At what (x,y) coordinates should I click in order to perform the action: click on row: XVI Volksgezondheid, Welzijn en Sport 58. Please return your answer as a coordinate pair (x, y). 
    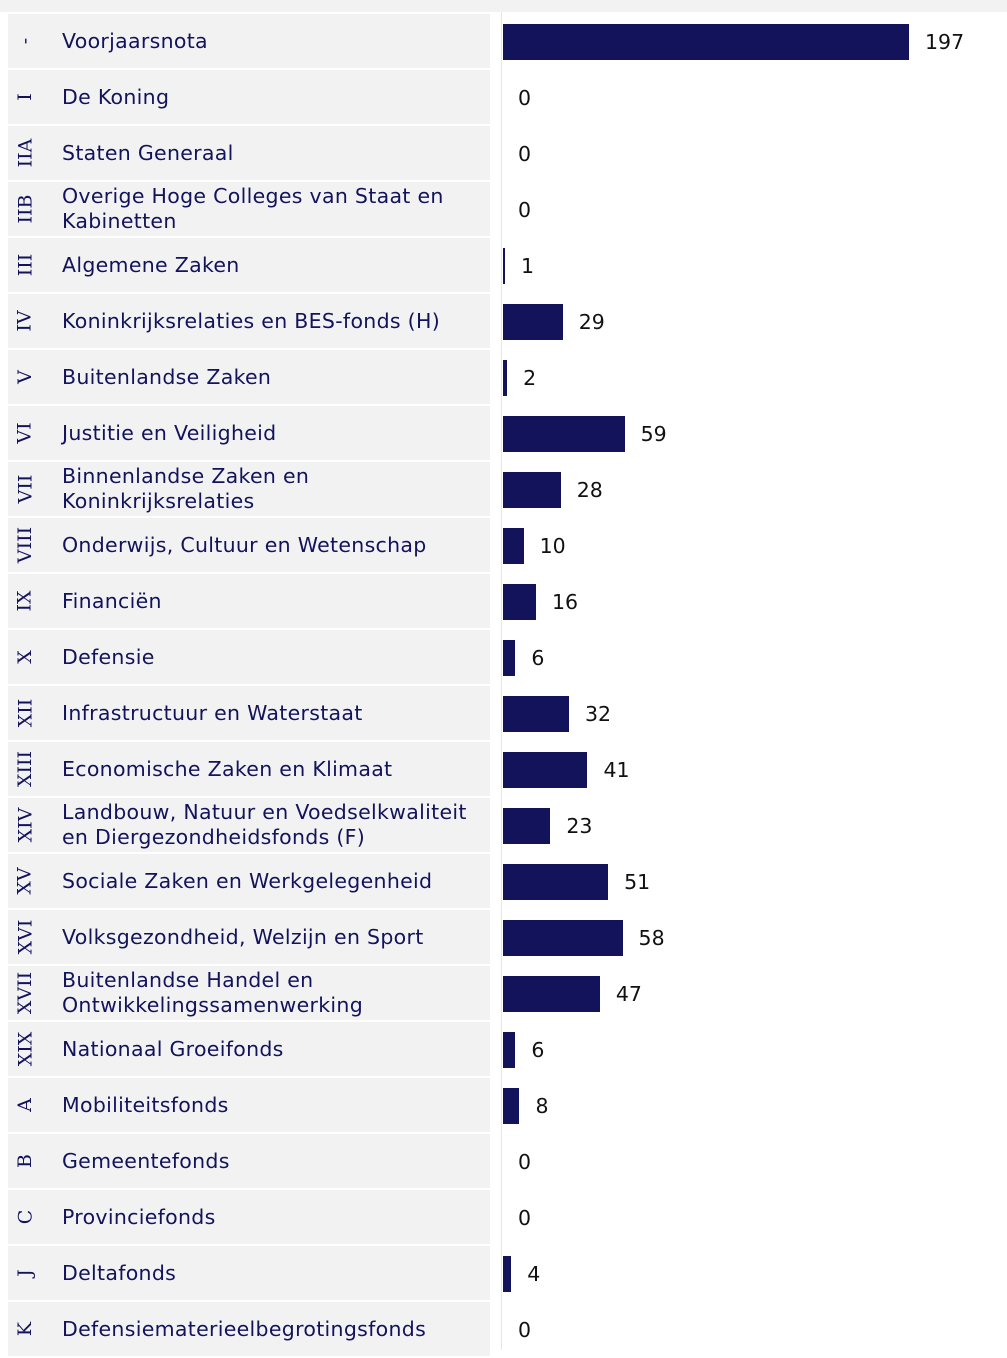
    Looking at the image, I should click on (503, 938).